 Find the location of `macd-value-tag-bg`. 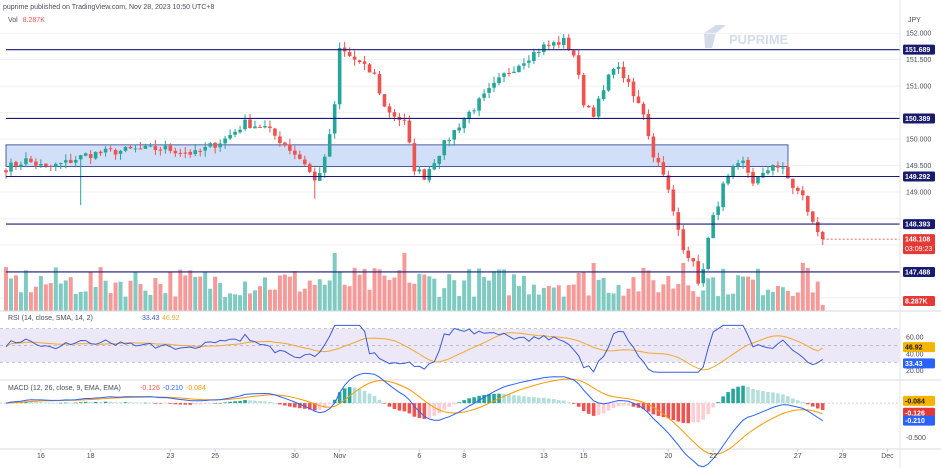

macd-value-tag-bg is located at coordinates (919, 412).